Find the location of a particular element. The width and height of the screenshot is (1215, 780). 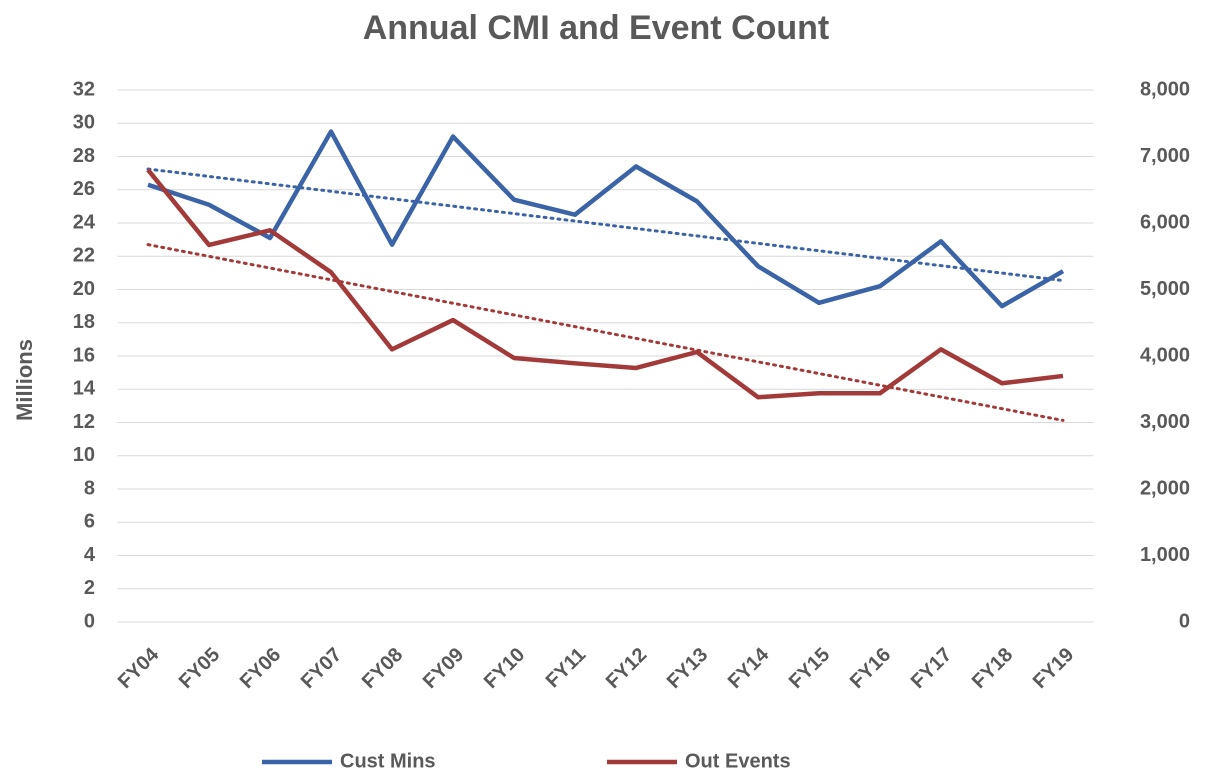

chart-title: Annual CMI and Event Count is located at coordinates (596, 28).